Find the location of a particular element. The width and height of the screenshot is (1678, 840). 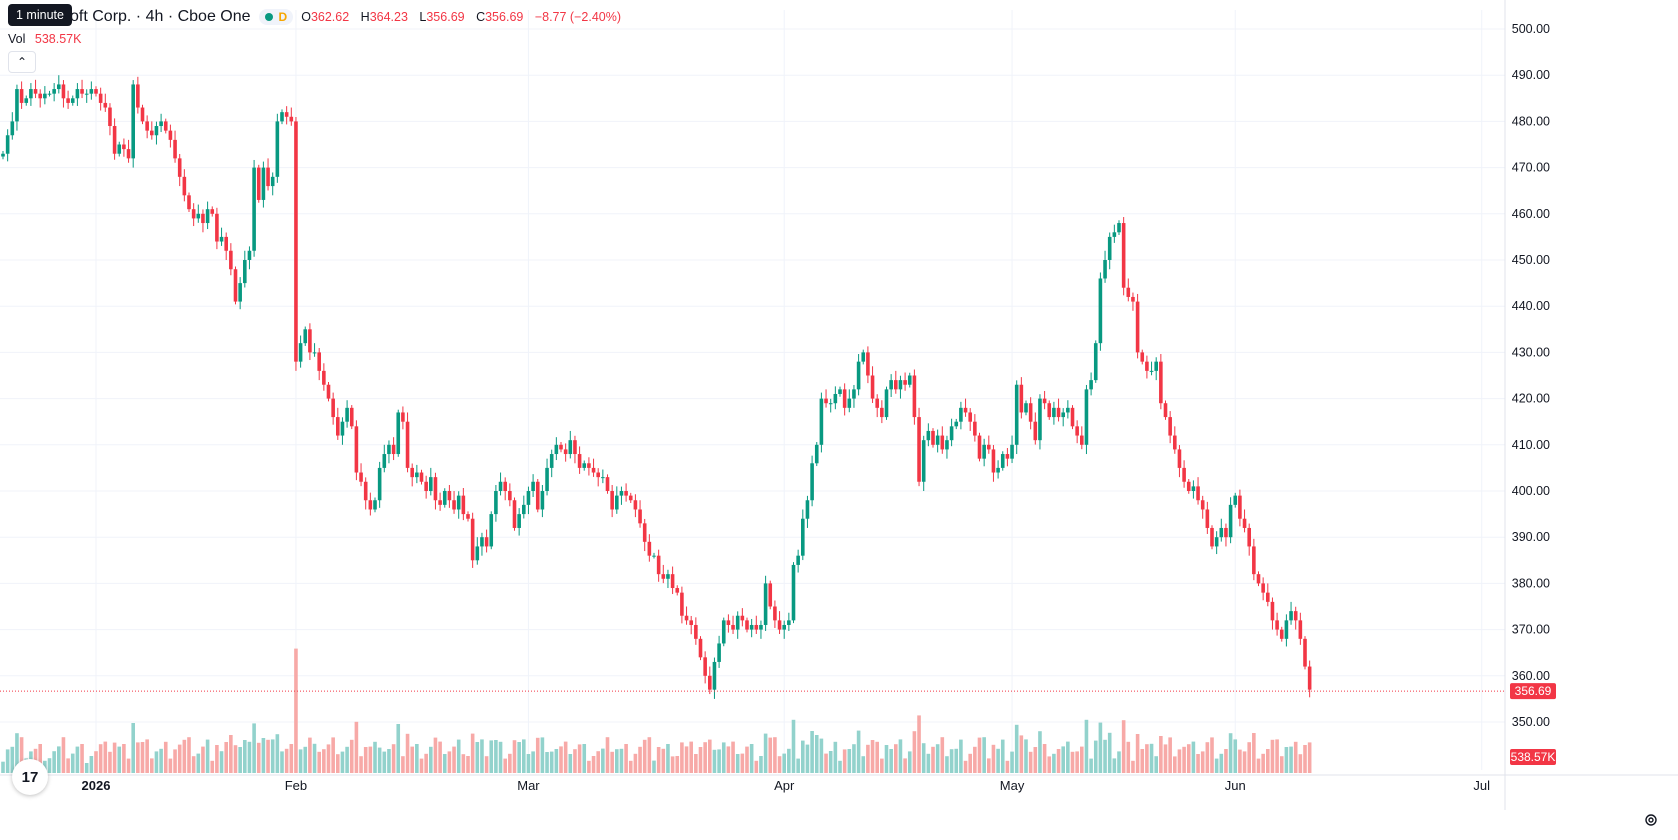

market-status-badges: D is located at coordinates (276, 17).